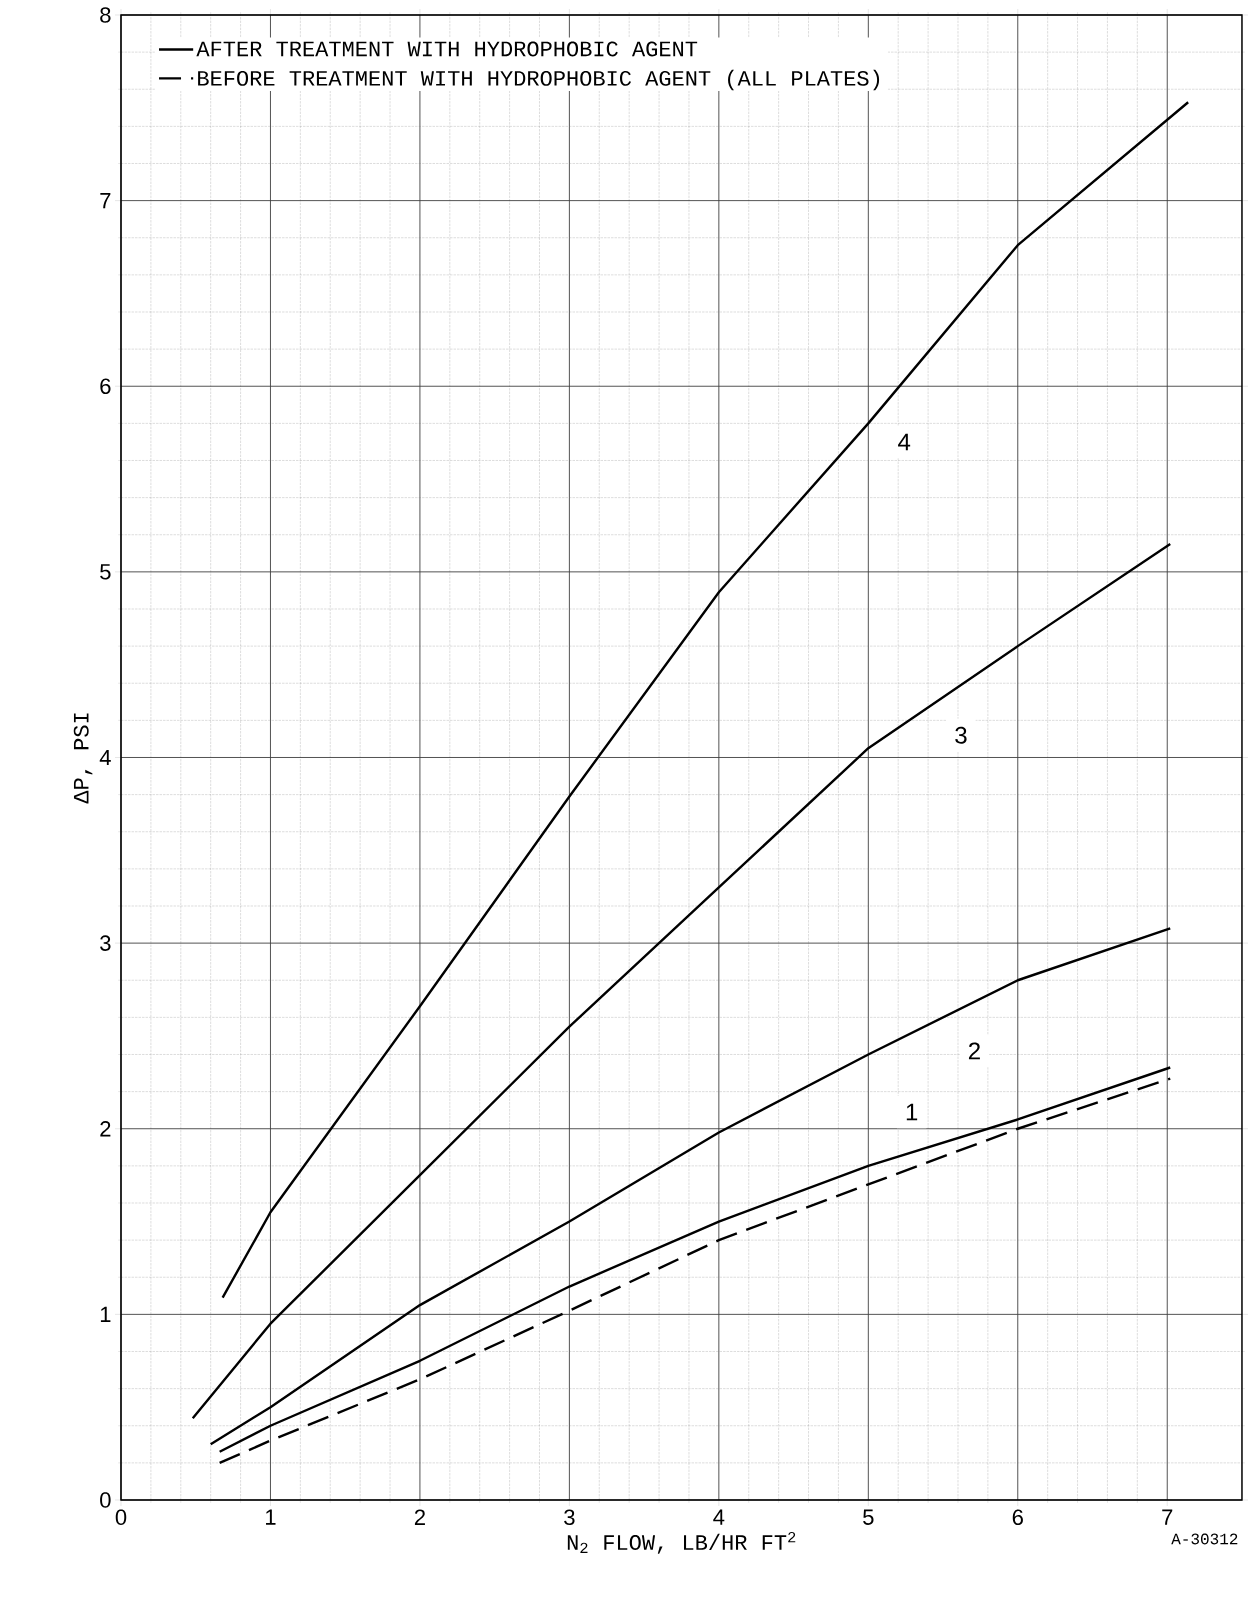 The image size is (1249, 1602). What do you see at coordinates (105, 757) in the screenshot?
I see `y-tick-label: 4` at bounding box center [105, 757].